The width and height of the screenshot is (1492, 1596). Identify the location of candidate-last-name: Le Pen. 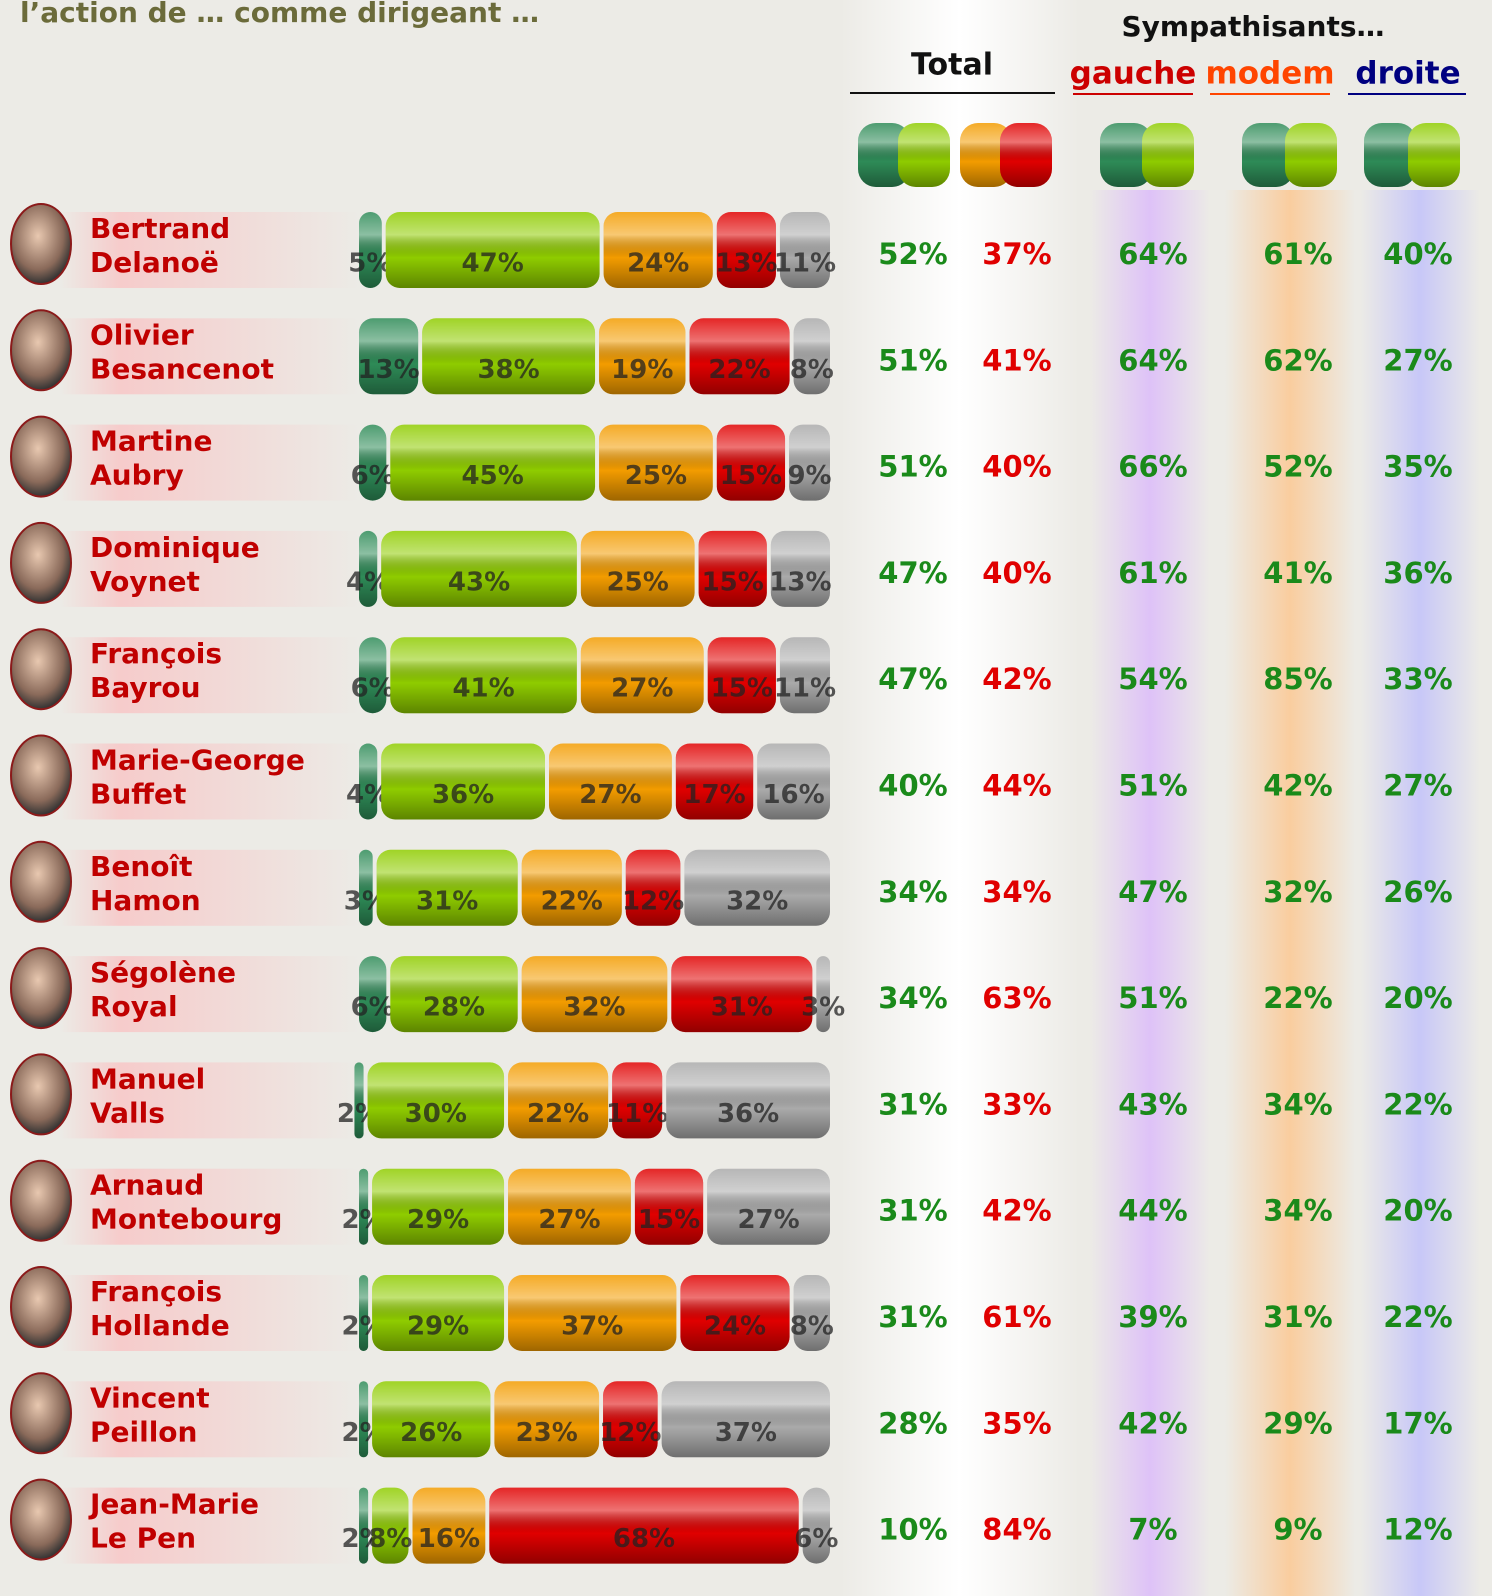
(143, 1538).